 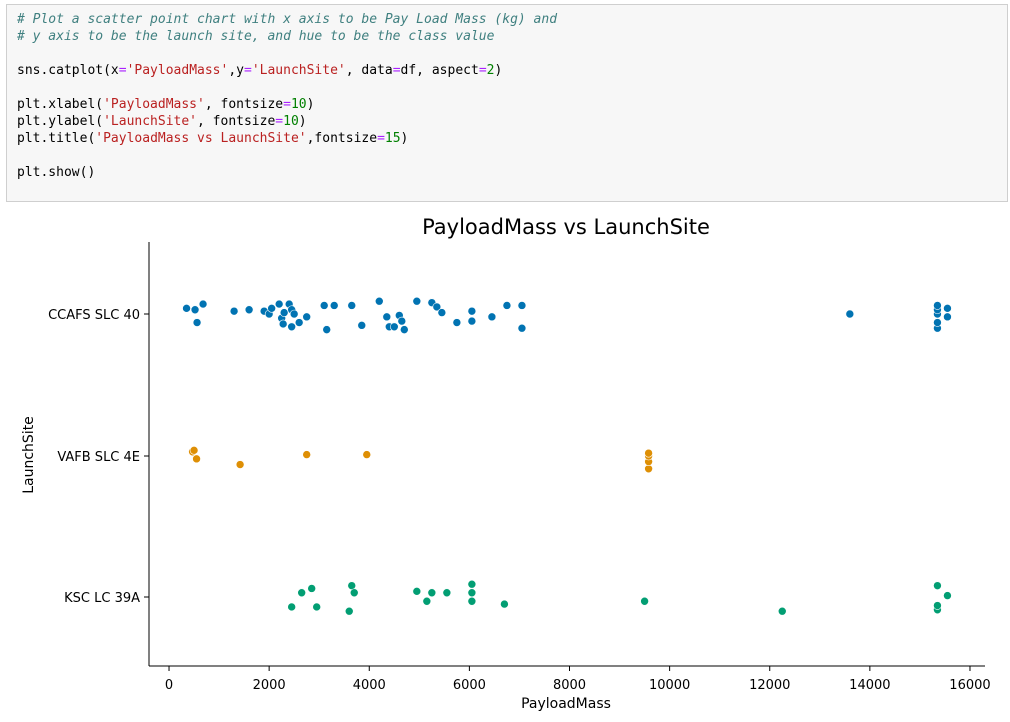 I want to click on y-axis-label: LaunchSite, so click(x=29, y=455).